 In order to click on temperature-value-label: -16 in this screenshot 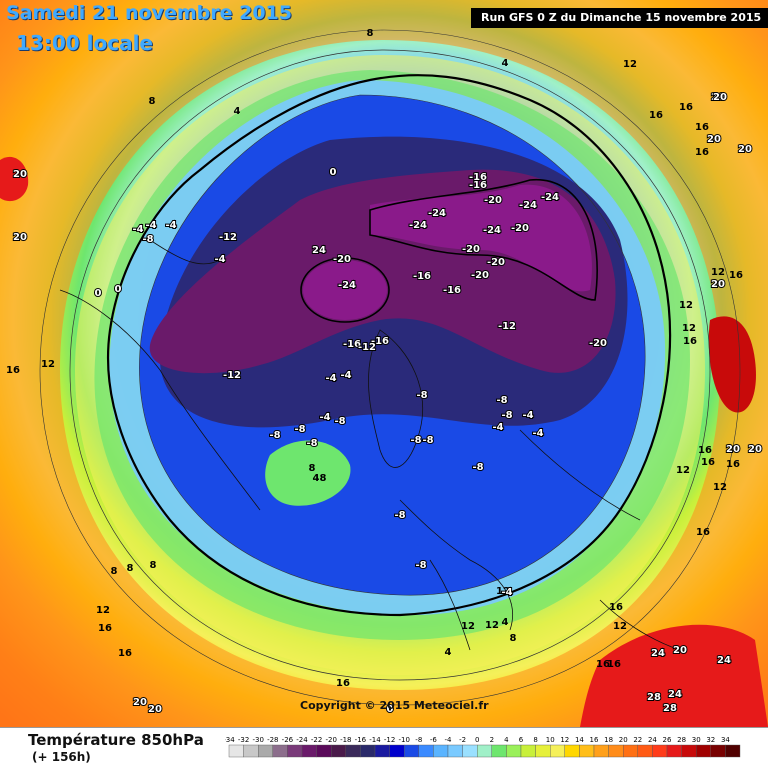, I will do `click(478, 185)`.